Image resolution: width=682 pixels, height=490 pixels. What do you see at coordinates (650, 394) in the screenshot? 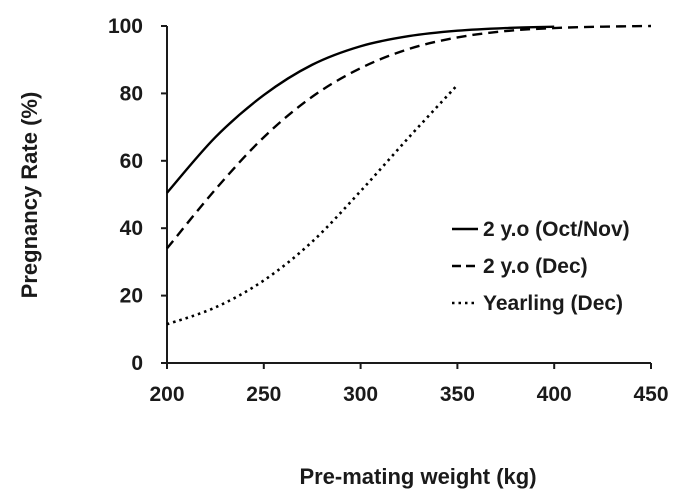
I see `x-tick-label: 450` at bounding box center [650, 394].